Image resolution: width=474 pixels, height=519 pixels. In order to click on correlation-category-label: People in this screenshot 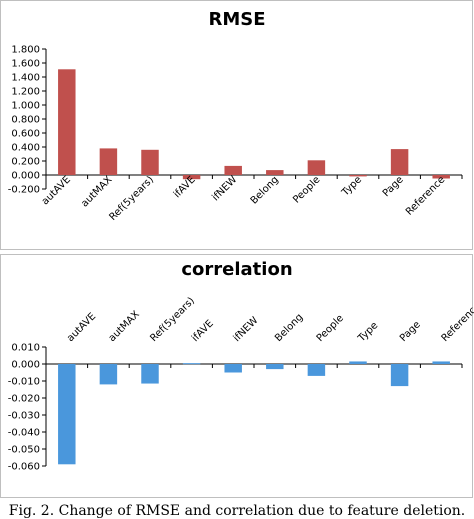, I will do `click(330, 328)`.